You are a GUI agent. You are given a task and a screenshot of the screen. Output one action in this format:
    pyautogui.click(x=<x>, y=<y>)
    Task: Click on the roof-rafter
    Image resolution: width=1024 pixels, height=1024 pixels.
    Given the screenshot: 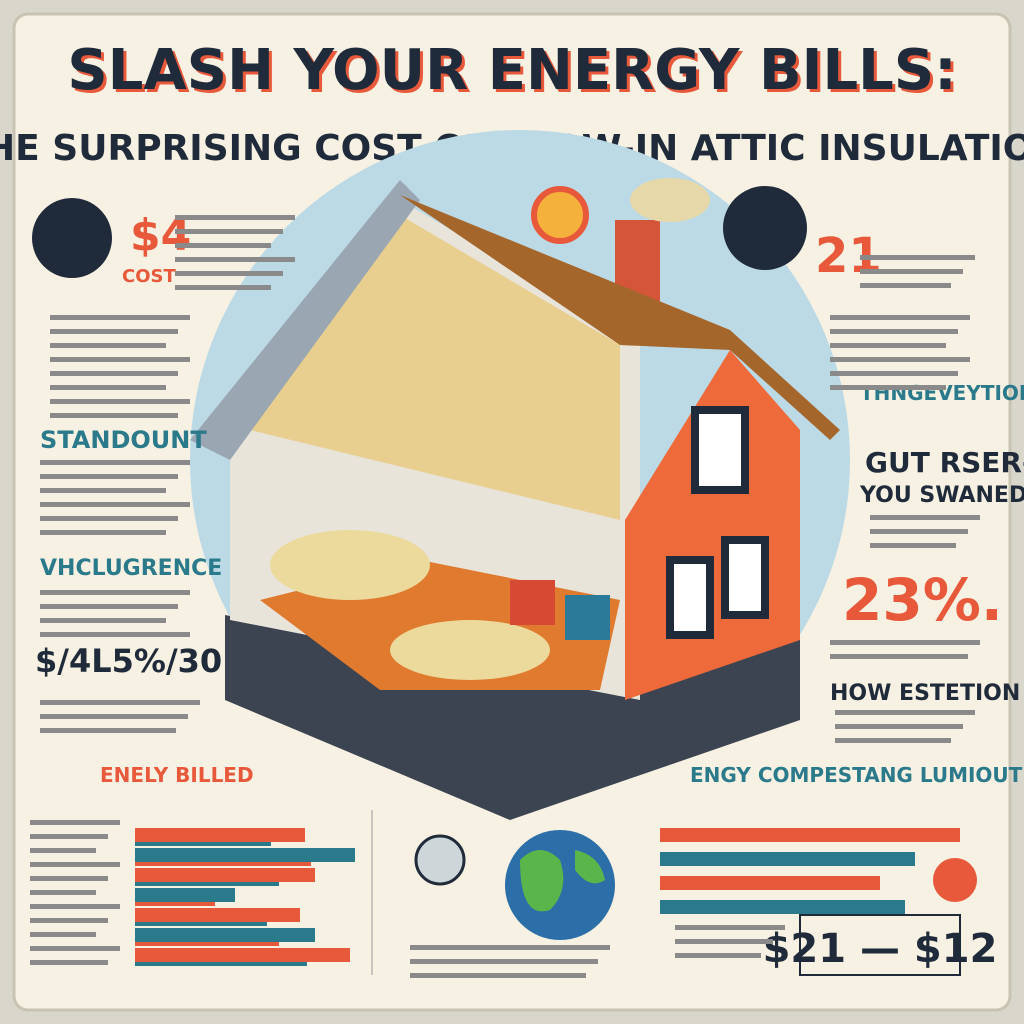 What is the action you would take?
    pyautogui.click(x=620, y=317)
    